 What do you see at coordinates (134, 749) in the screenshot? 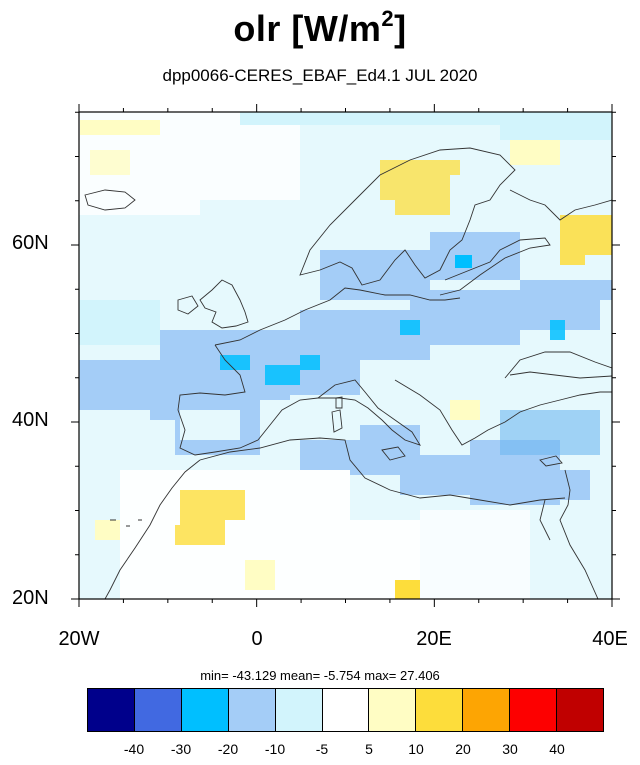
I see `colorbar-label: -40` at bounding box center [134, 749].